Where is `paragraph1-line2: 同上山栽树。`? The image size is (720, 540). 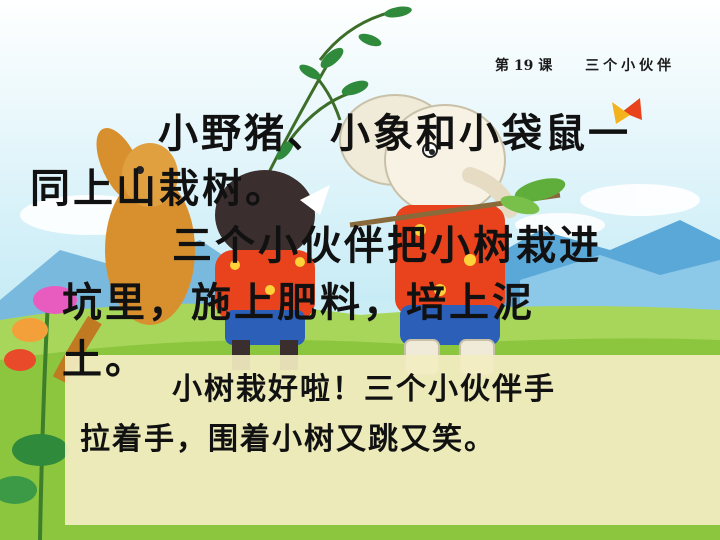 paragraph1-line2: 同上山栽树。 is located at coordinates (159, 189).